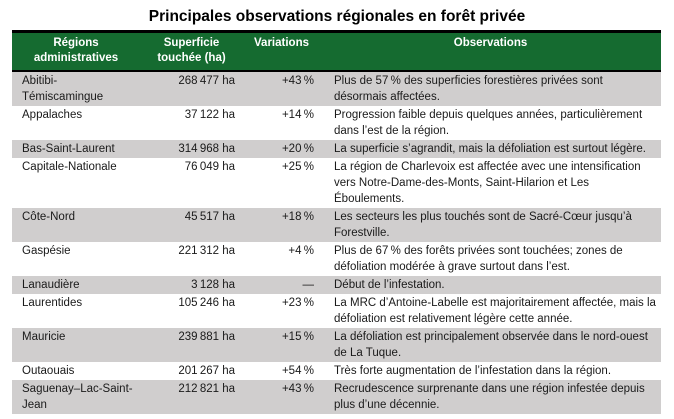 The height and width of the screenshot is (419, 674). I want to click on region-name: Gaspésie, so click(46, 251).